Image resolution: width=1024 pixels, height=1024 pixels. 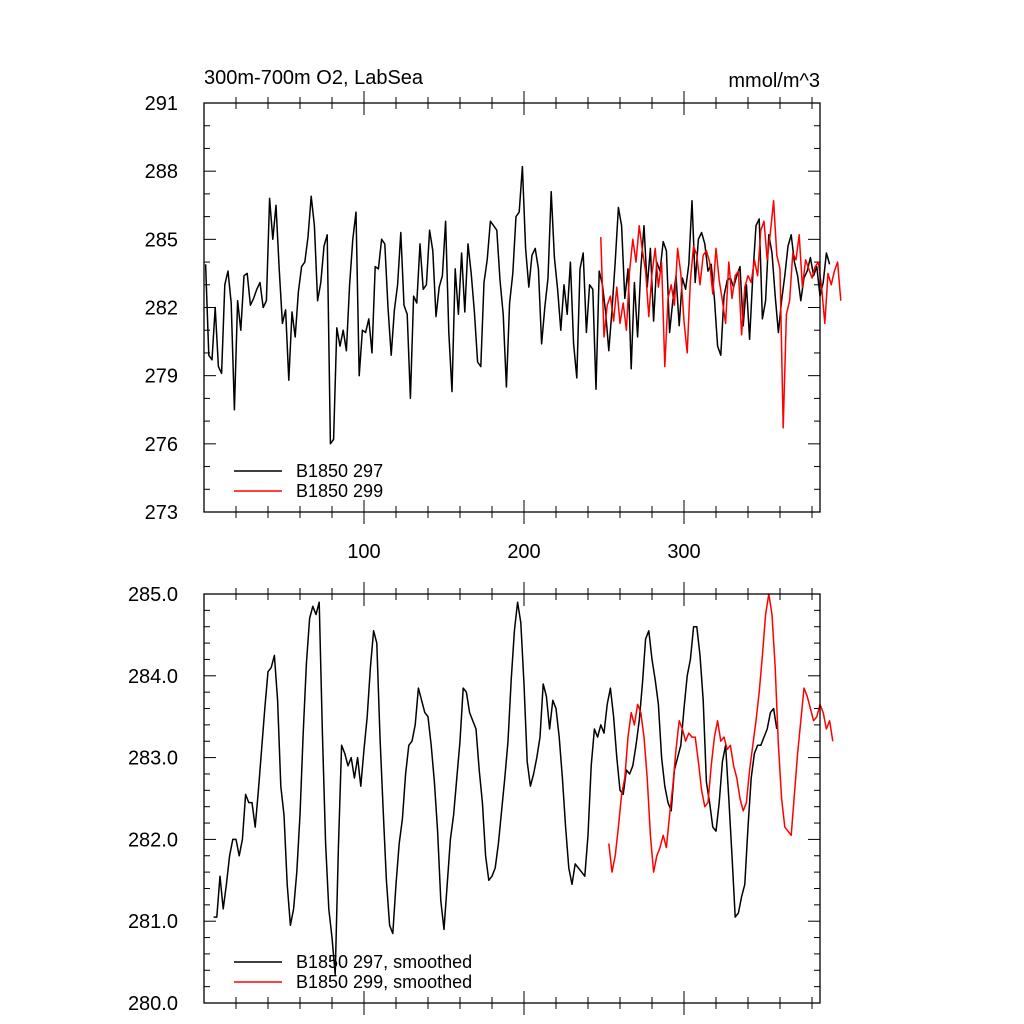 I want to click on y-tick-label: 281.0, so click(x=153, y=922).